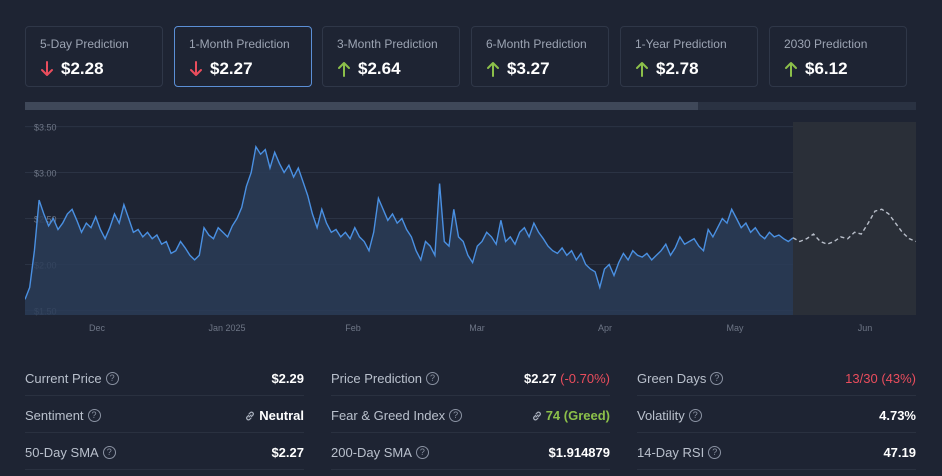  Describe the element at coordinates (377, 378) in the screenshot. I see `stat-label: Price Prediction` at that location.